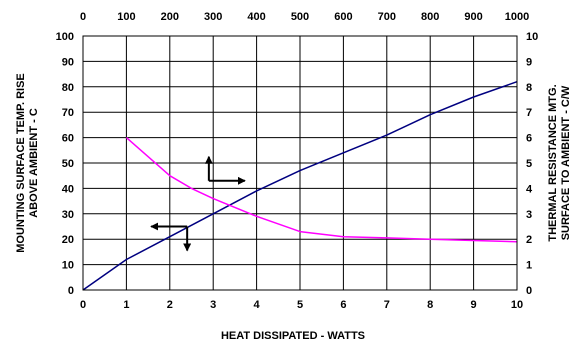  What do you see at coordinates (83, 17) in the screenshot?
I see `x-top-tick-label: 0` at bounding box center [83, 17].